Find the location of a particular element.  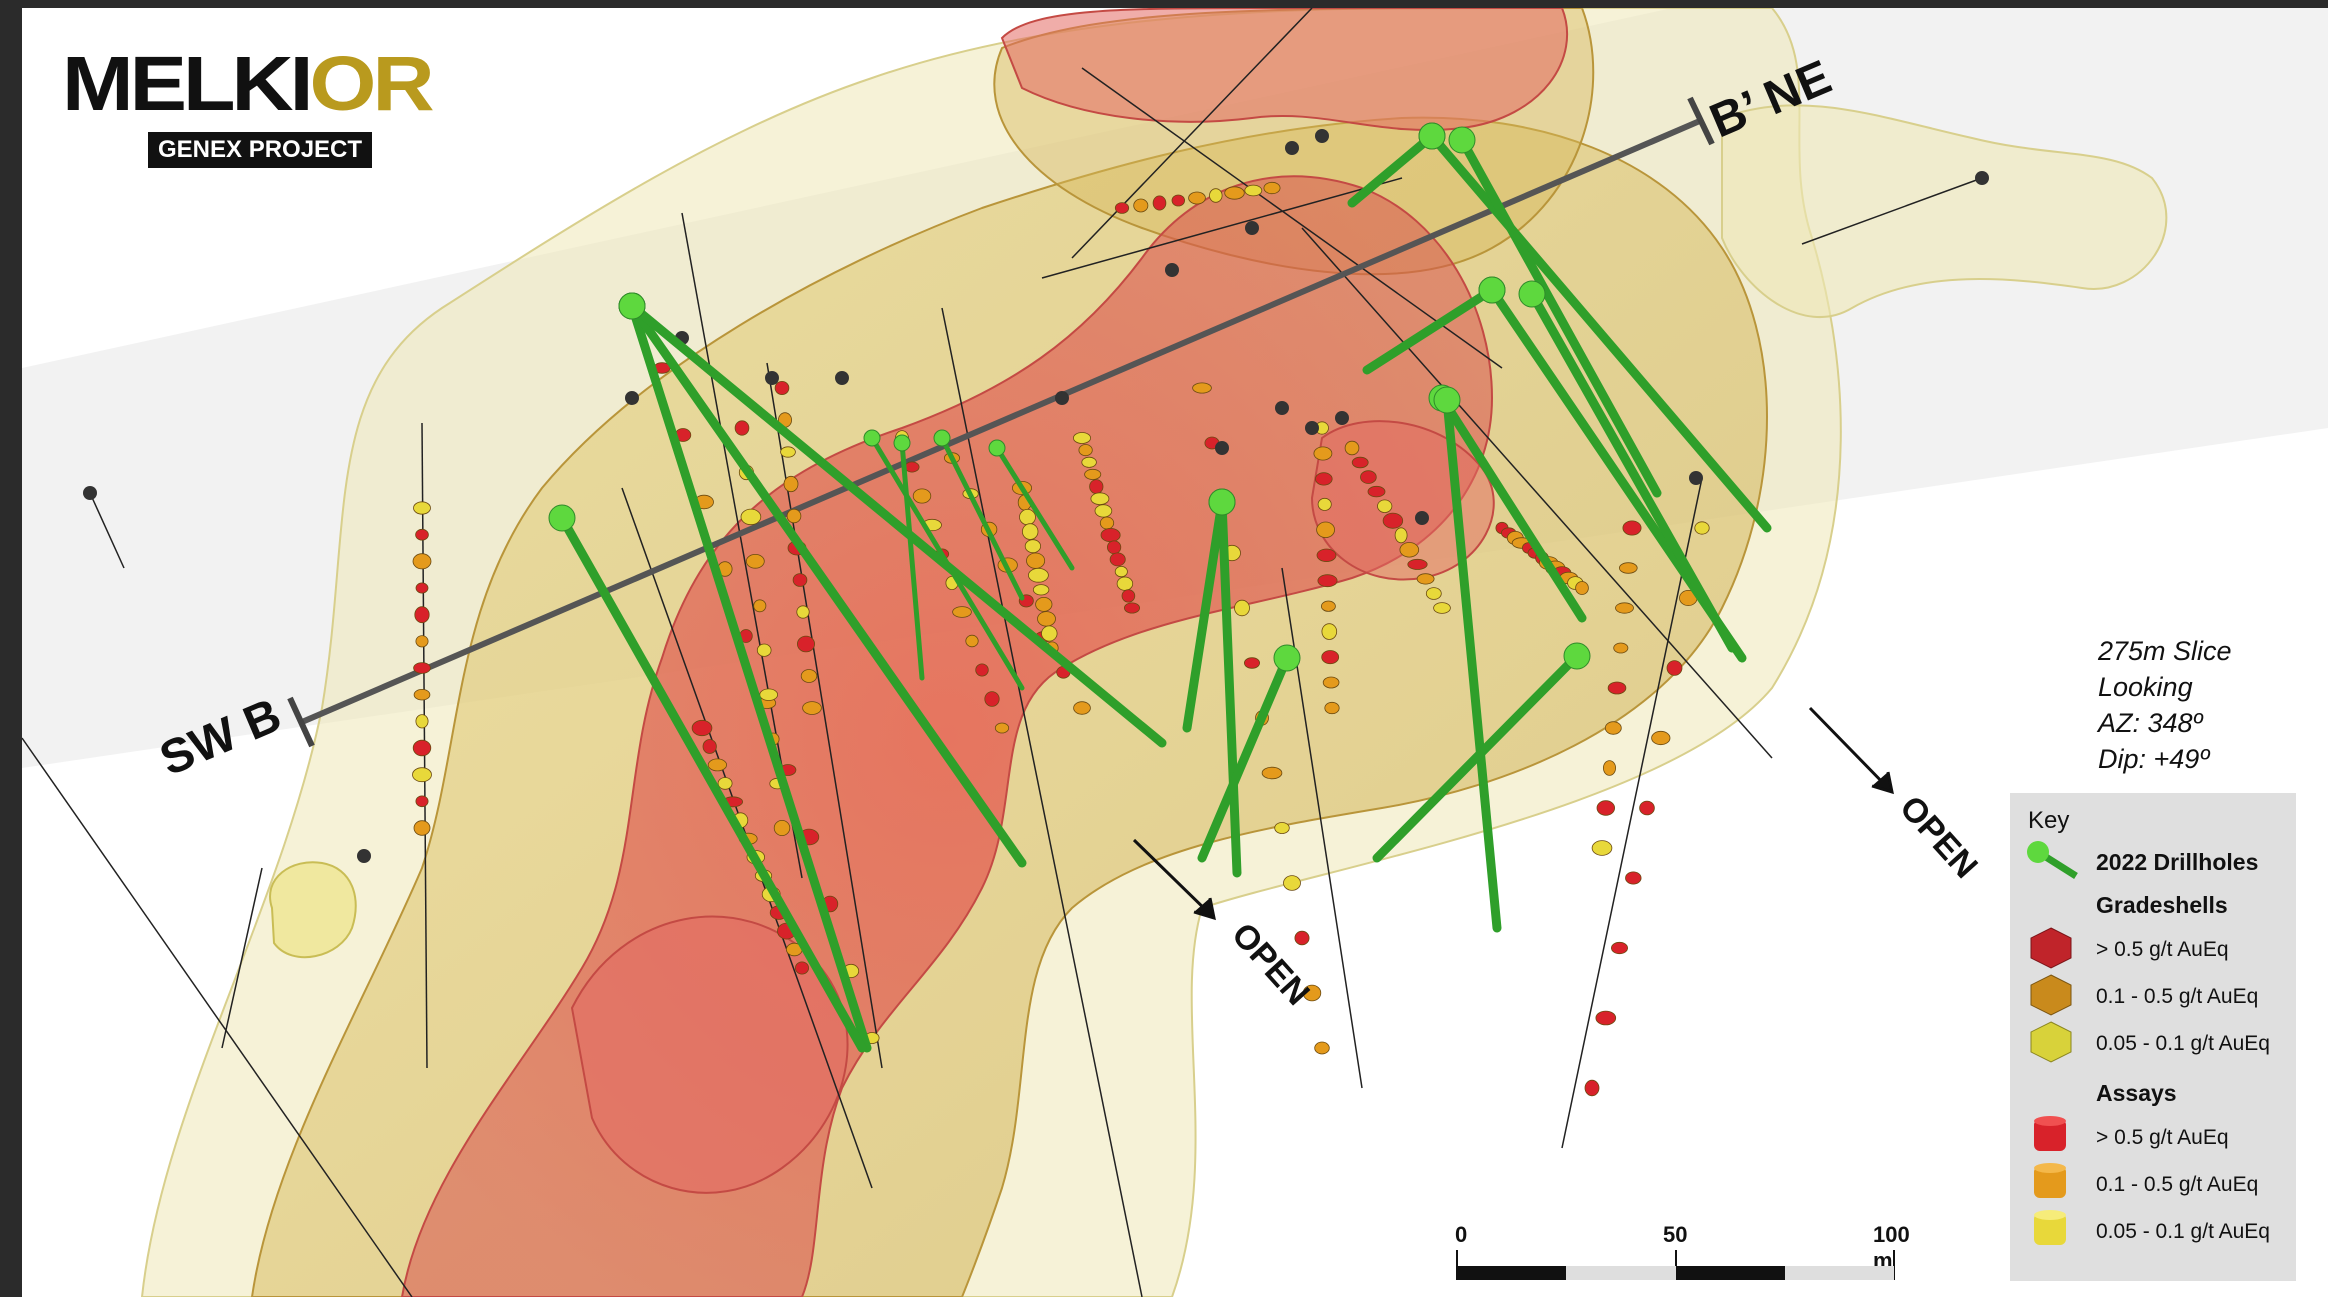

assay-mid-symbol is located at coordinates (2050, 1180).